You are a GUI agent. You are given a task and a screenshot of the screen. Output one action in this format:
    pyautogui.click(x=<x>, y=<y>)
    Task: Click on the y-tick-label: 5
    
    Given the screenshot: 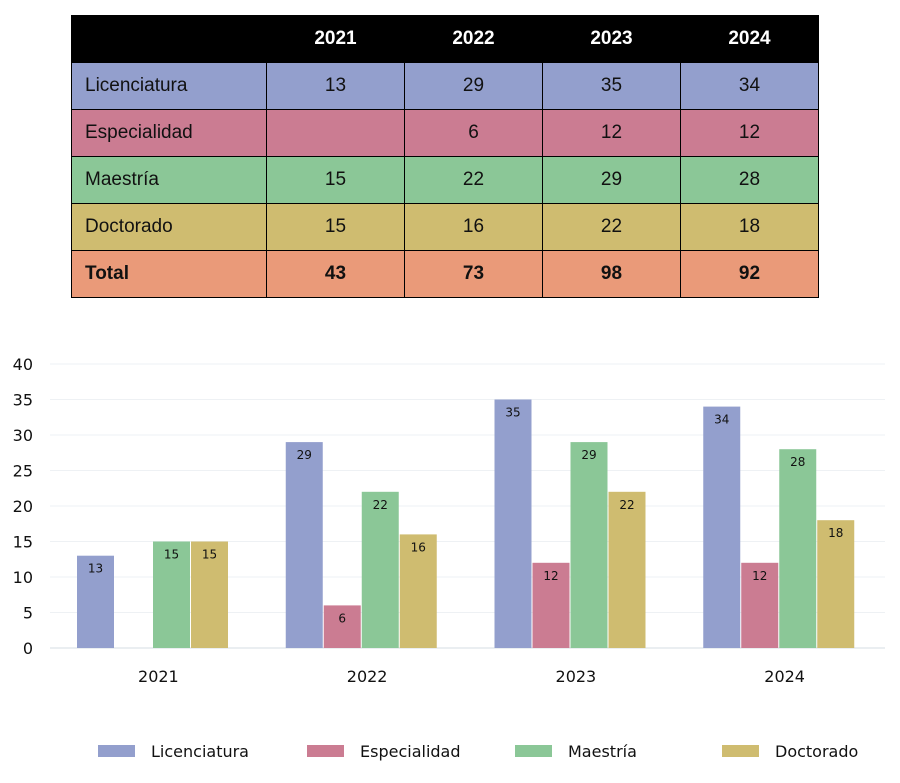 What is the action you would take?
    pyautogui.click(x=28, y=613)
    